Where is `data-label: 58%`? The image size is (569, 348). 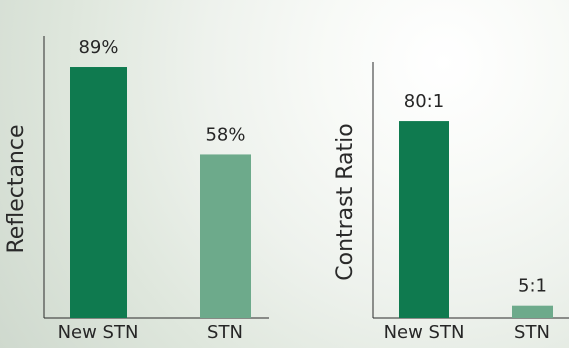 data-label: 58% is located at coordinates (225, 134).